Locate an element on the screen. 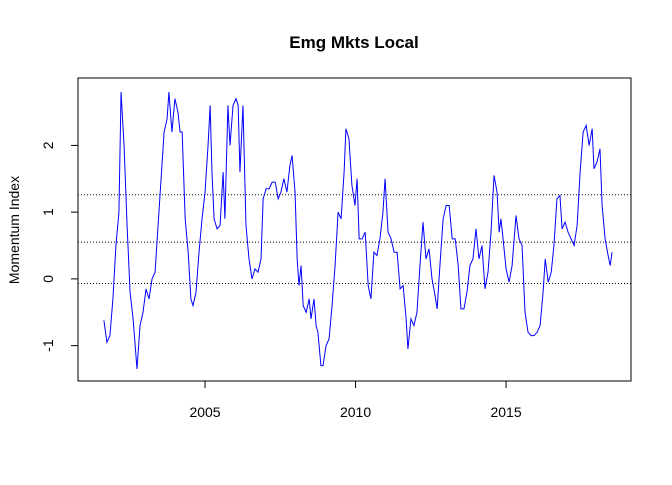  y-tick-label: -1 is located at coordinates (48, 345).